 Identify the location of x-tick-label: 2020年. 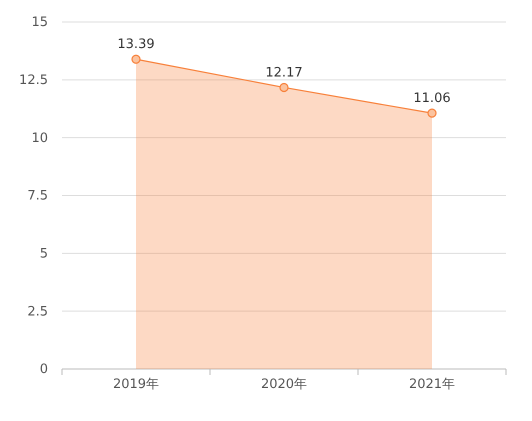
(284, 384).